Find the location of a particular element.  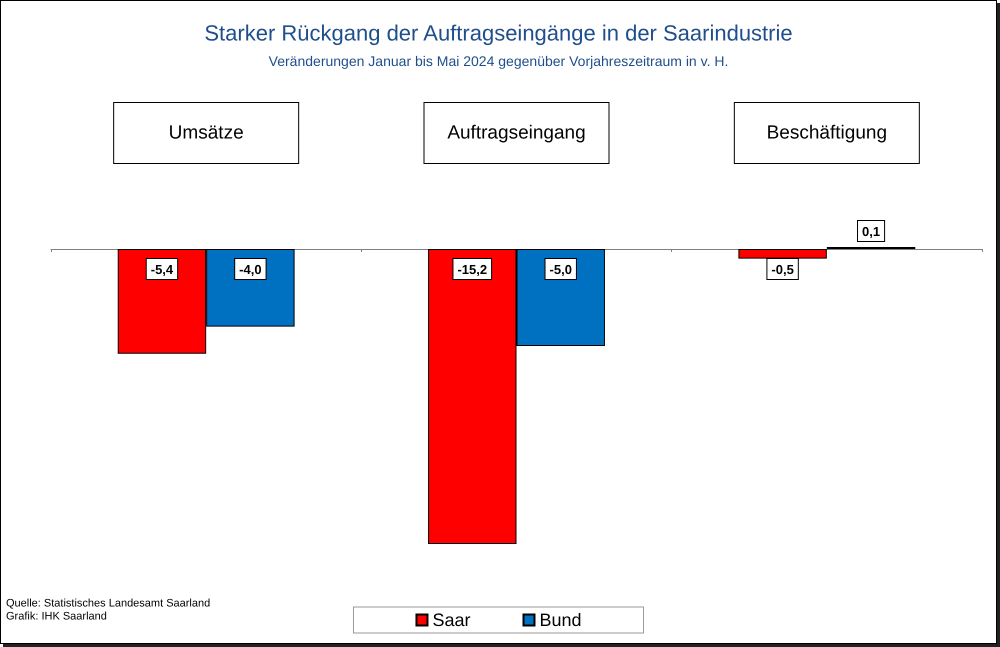

legend-label: Saar is located at coordinates (451, 620).